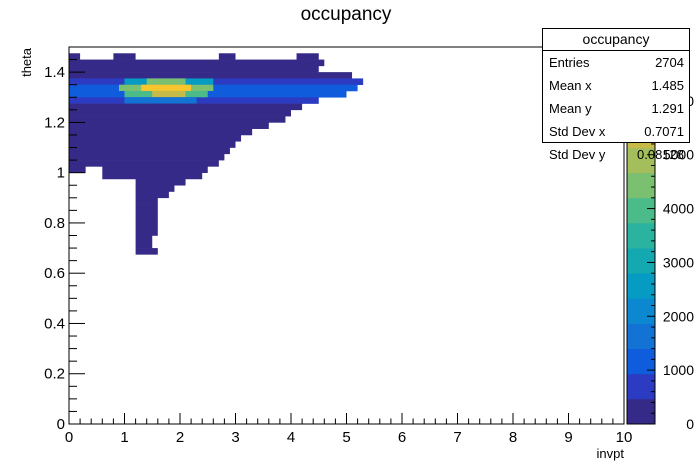 This screenshot has height=472, width=696. Describe the element at coordinates (54, 72) in the screenshot. I see `y-tick-label: 1.4` at that location.